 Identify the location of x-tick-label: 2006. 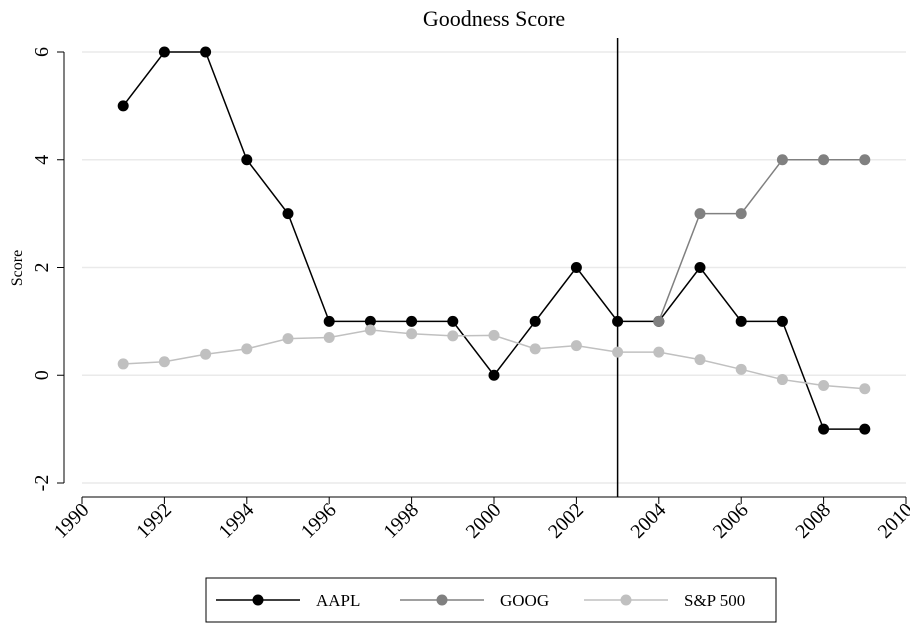
(731, 521).